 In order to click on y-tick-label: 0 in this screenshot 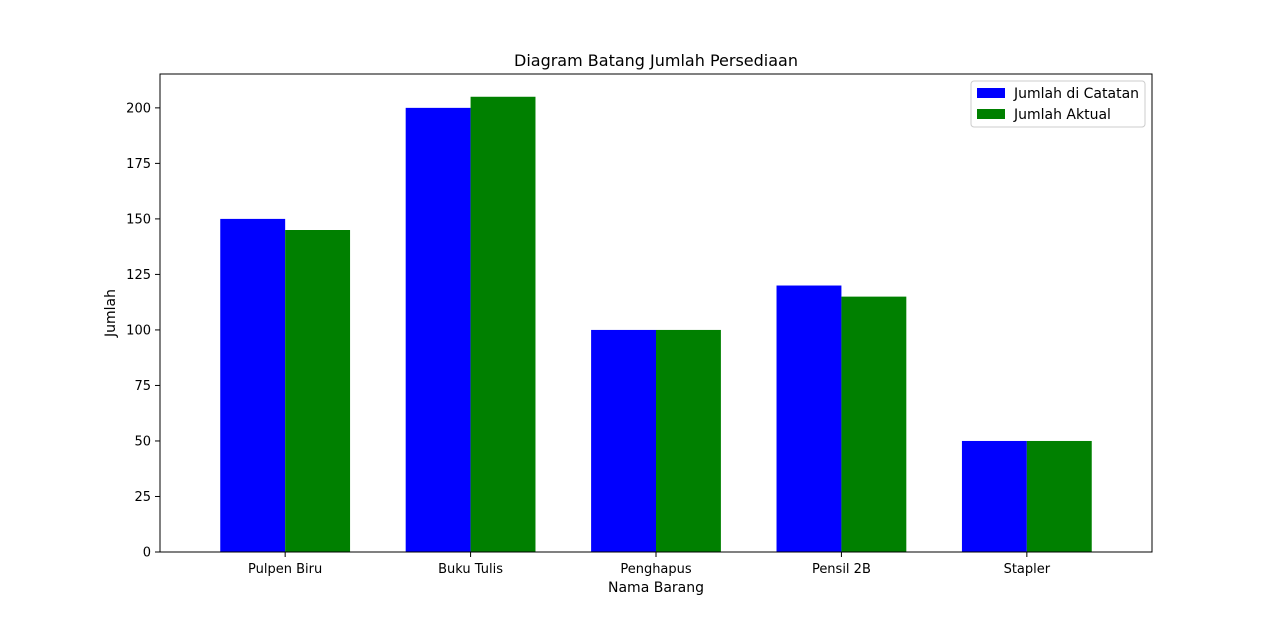, I will do `click(147, 553)`.